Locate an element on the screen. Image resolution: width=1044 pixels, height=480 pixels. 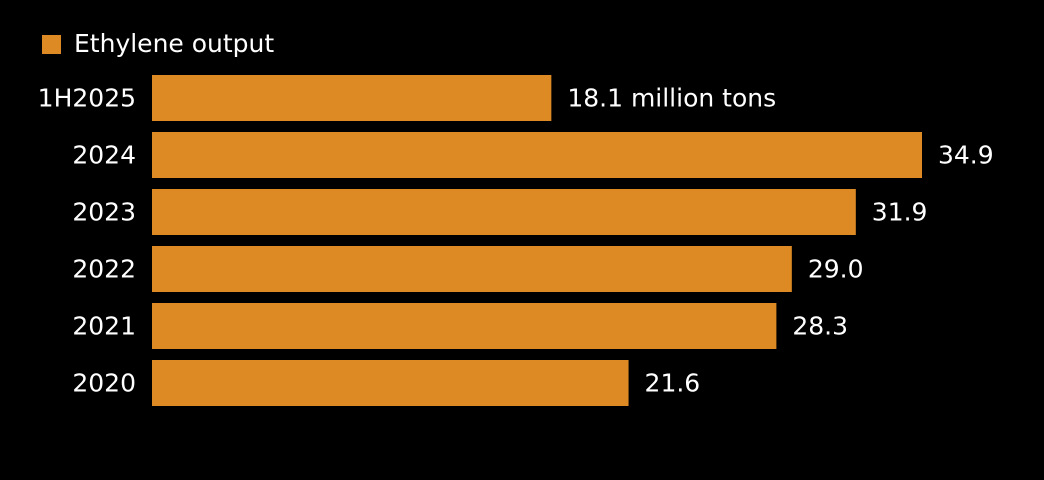
bar-2023 is located at coordinates (504, 212).